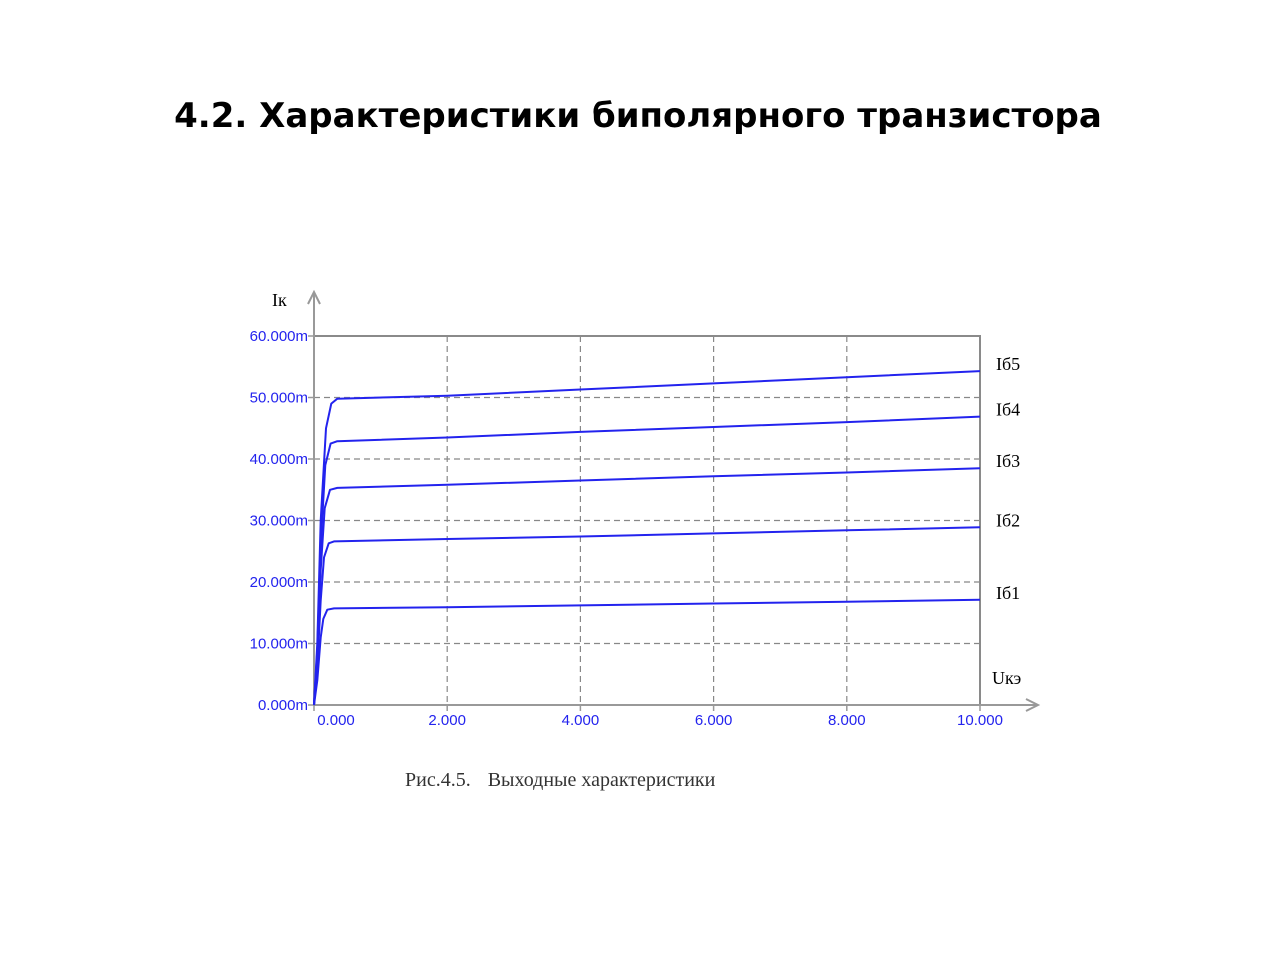 The image size is (1276, 960). What do you see at coordinates (336, 720) in the screenshot?
I see `x-tick-label: 0.000` at bounding box center [336, 720].